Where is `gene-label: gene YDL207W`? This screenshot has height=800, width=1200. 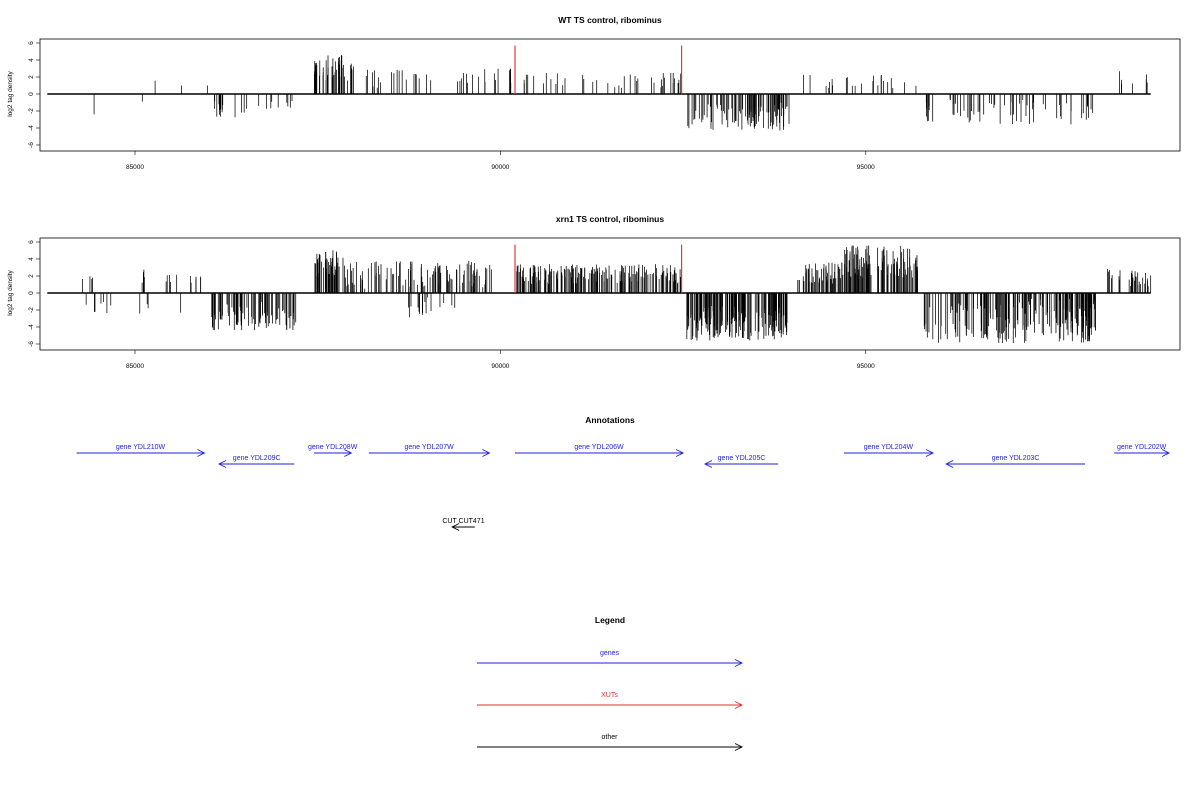
gene-label: gene YDL207W is located at coordinates (429, 447).